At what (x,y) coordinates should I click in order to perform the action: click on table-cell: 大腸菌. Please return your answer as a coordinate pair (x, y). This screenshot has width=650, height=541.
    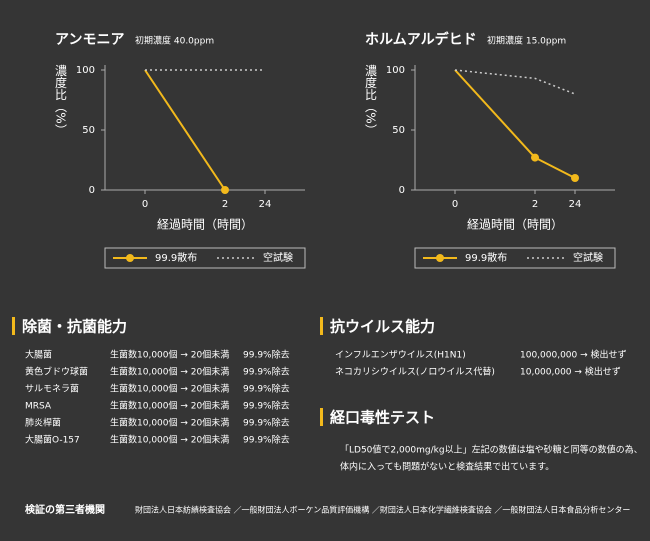
    Looking at the image, I should click on (38, 355).